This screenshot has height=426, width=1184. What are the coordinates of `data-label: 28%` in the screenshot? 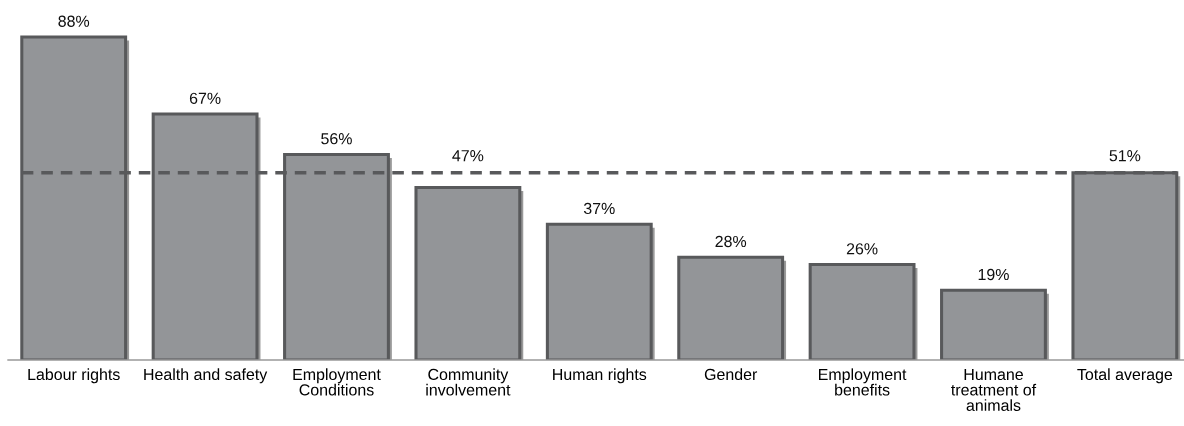 It's located at (731, 241).